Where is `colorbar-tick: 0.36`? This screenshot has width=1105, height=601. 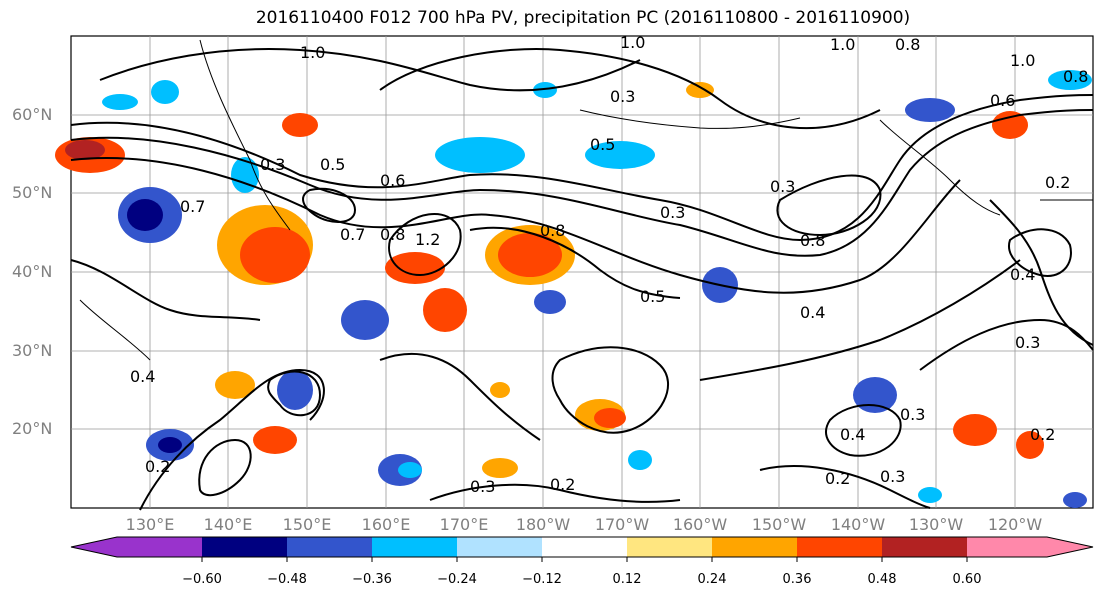 colorbar-tick: 0.36 is located at coordinates (797, 579).